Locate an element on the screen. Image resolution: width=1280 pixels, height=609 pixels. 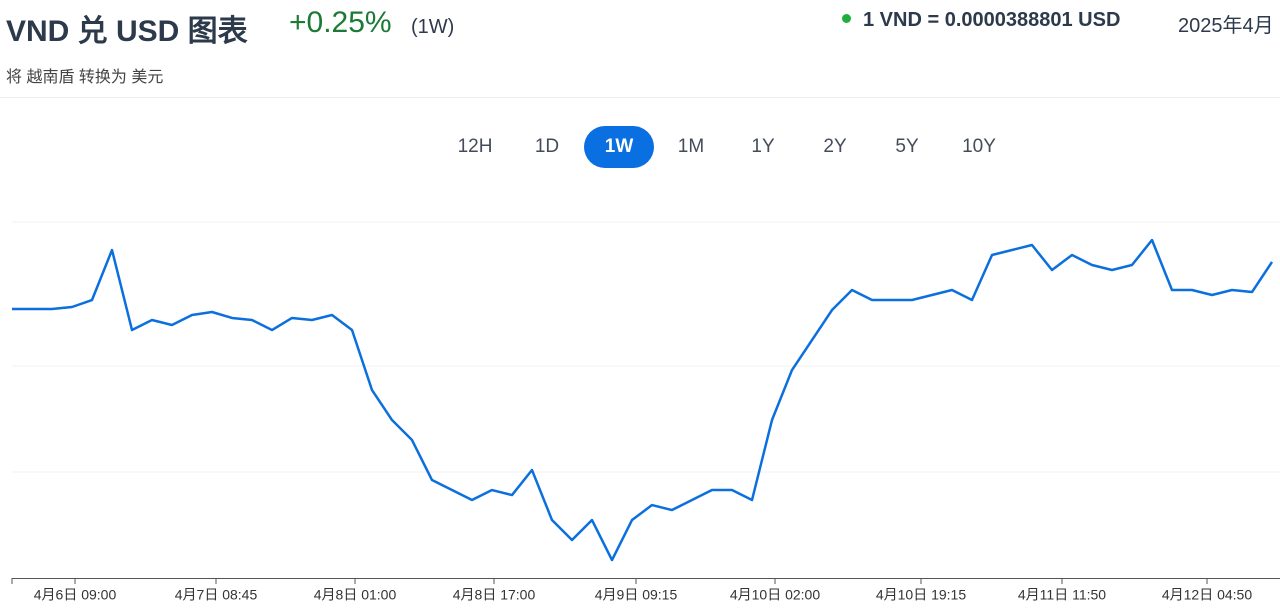
separator is located at coordinates (640, 97).